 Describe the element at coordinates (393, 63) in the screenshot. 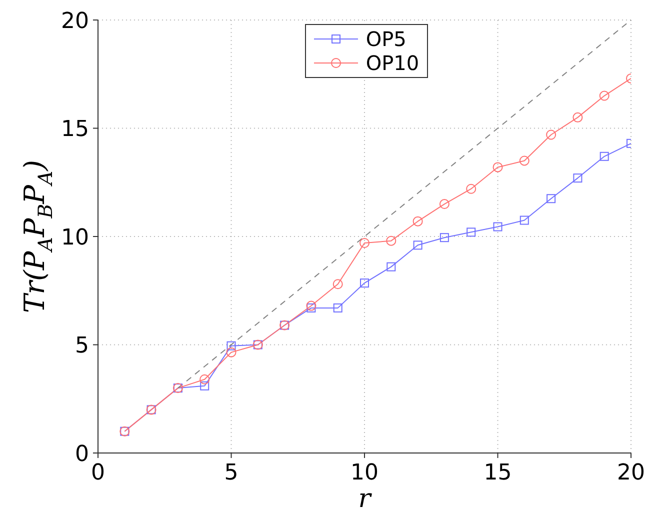

I see `legend-label: OP10` at that location.